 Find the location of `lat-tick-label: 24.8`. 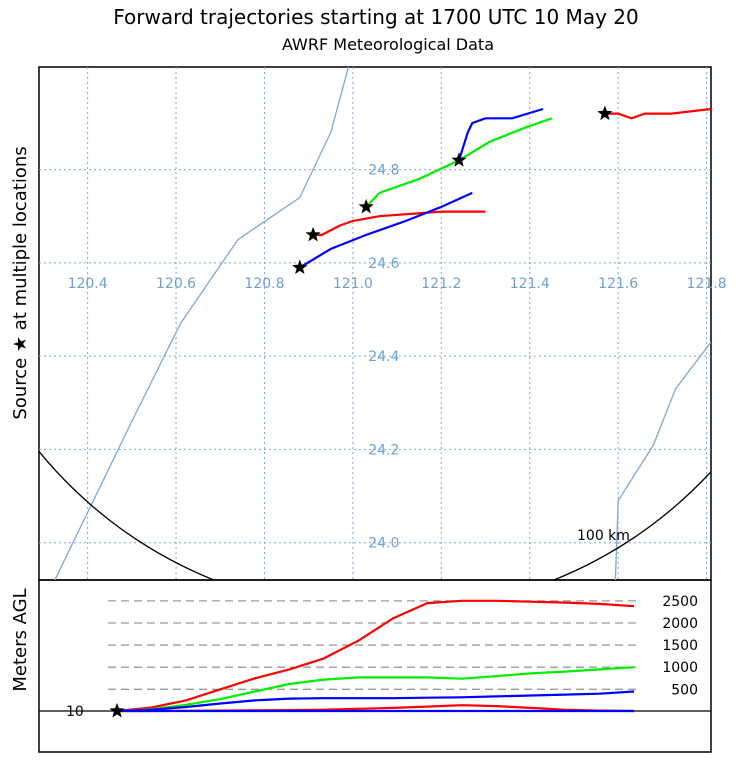

lat-tick-label: 24.8 is located at coordinates (383, 171).